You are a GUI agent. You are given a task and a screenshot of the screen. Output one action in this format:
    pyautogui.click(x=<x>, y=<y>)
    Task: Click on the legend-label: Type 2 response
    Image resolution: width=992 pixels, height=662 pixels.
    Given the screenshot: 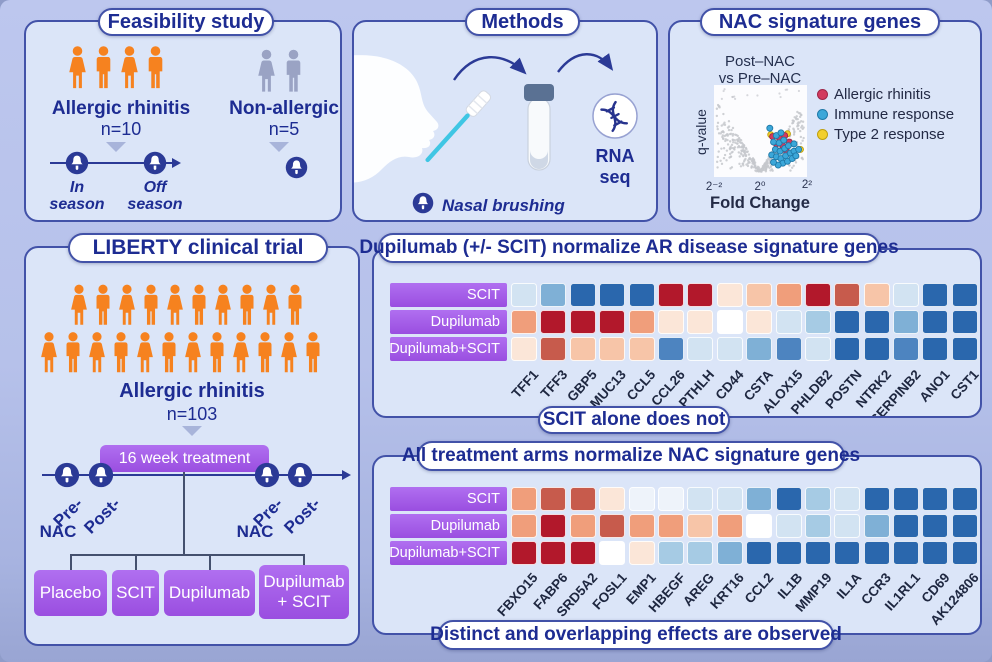 What is the action you would take?
    pyautogui.click(x=889, y=134)
    